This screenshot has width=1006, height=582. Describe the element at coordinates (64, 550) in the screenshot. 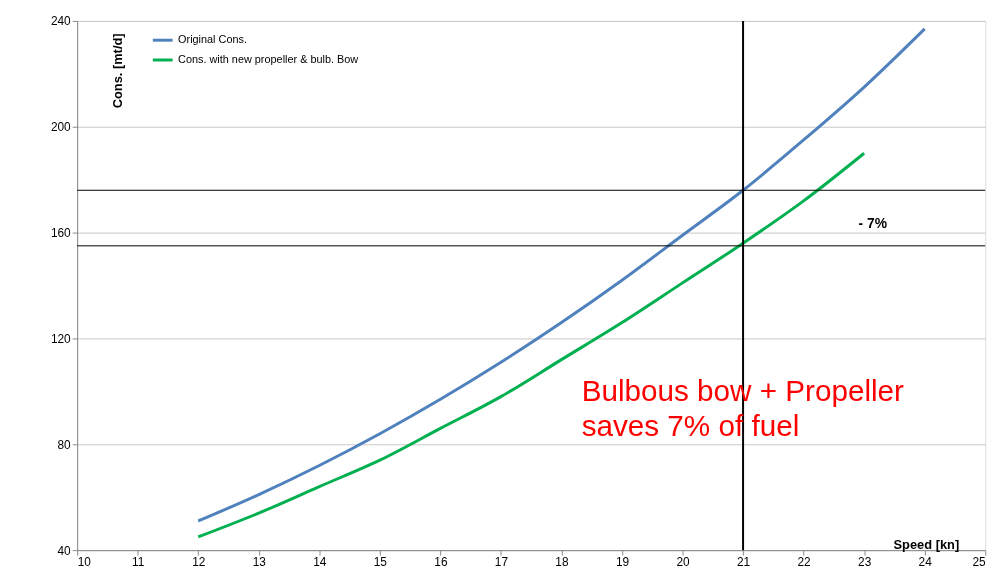

I see `y-tick-label: 40` at that location.